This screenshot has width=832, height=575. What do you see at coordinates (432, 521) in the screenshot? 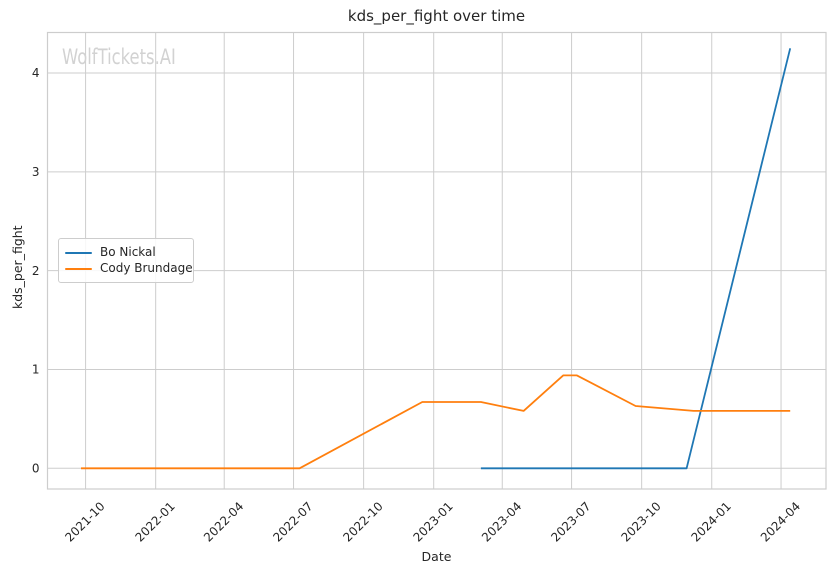
I see `x-tick-label: 2023-01` at bounding box center [432, 521].